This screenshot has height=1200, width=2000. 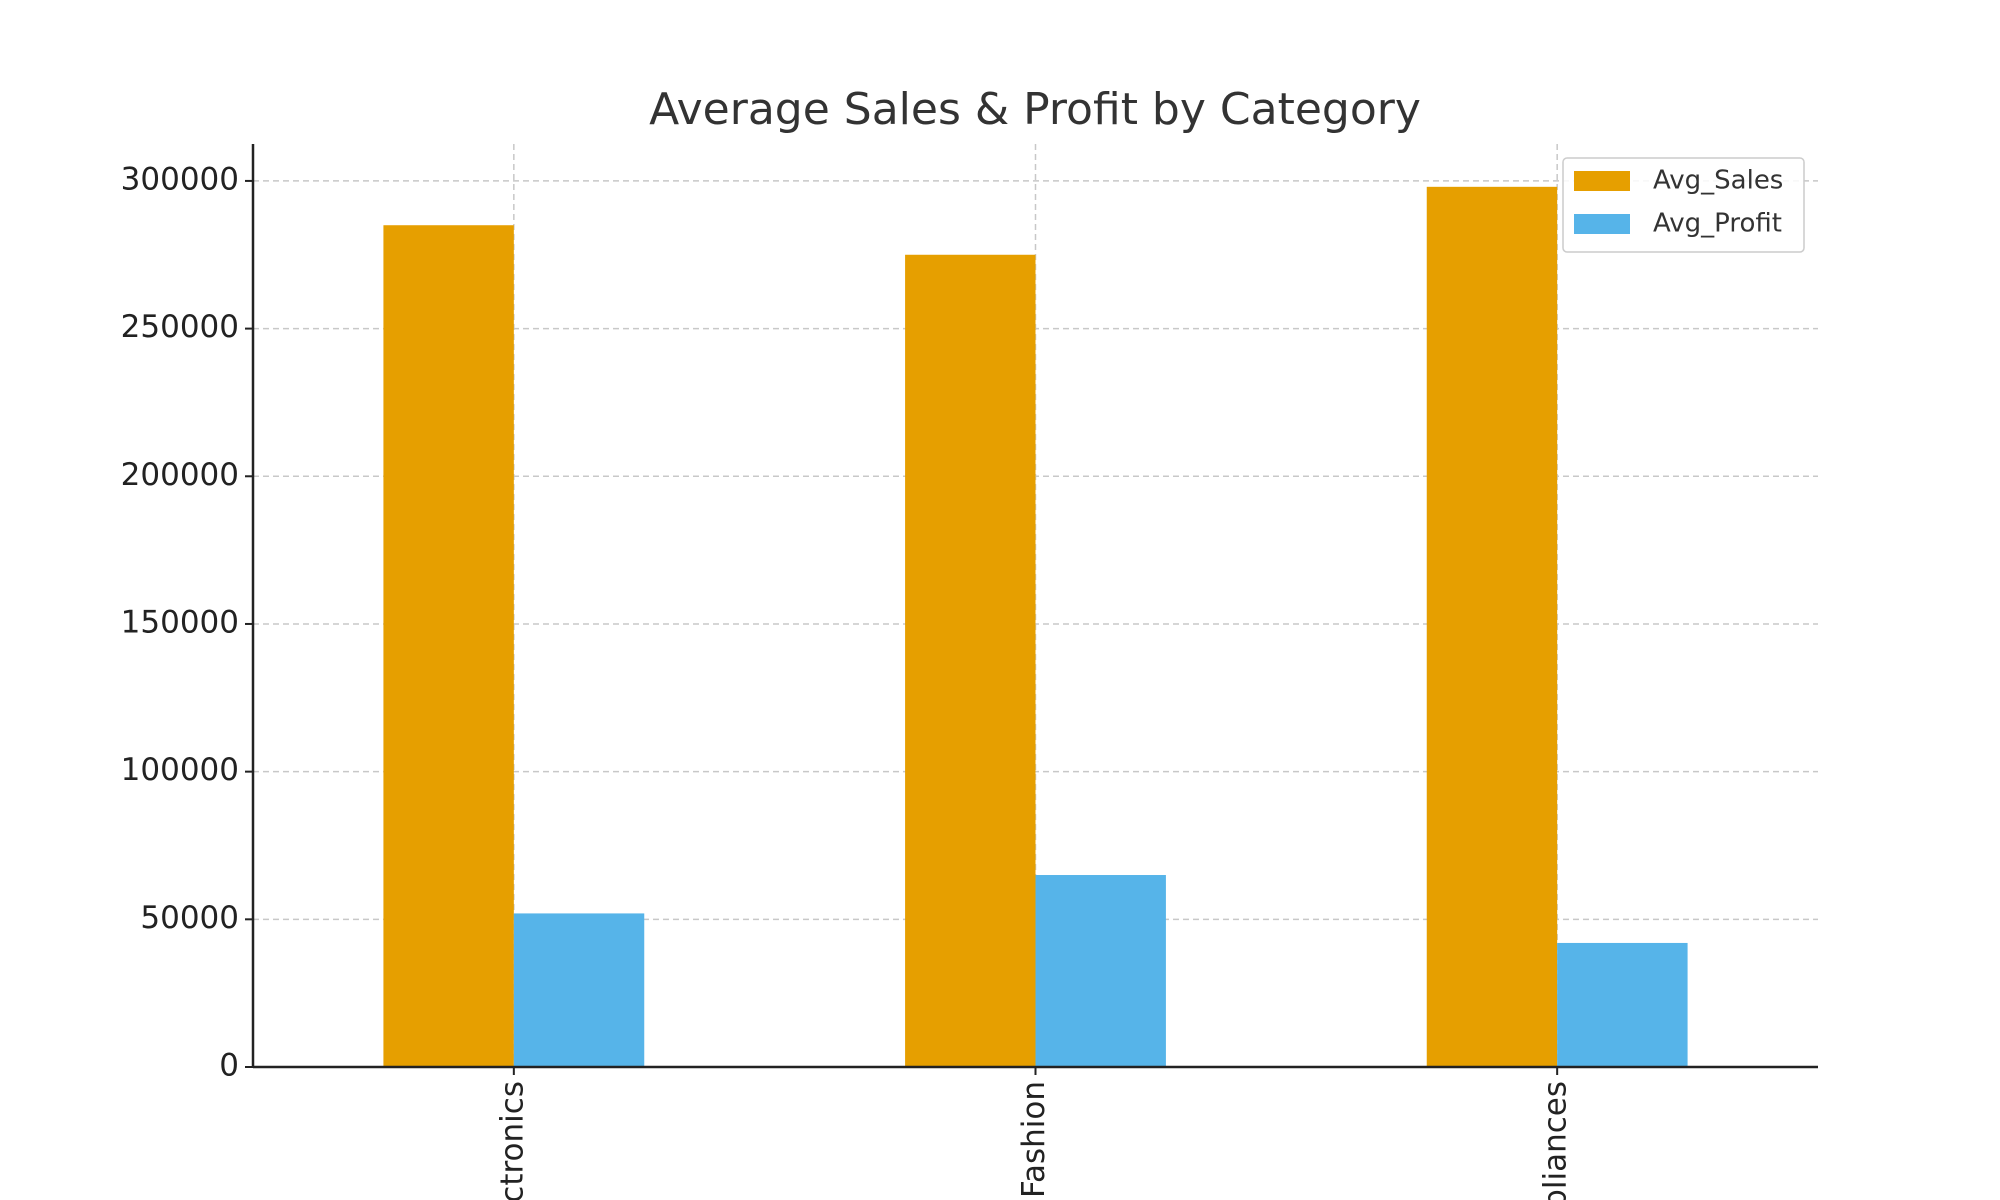 What do you see at coordinates (180, 622) in the screenshot?
I see `y-tick-label: 150000` at bounding box center [180, 622].